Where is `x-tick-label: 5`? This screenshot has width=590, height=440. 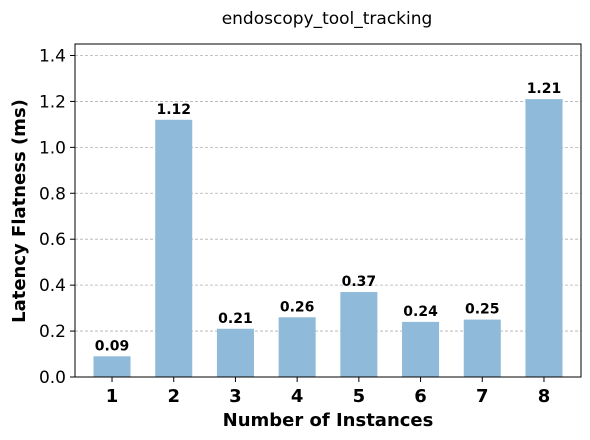 x-tick-label: 5 is located at coordinates (359, 396).